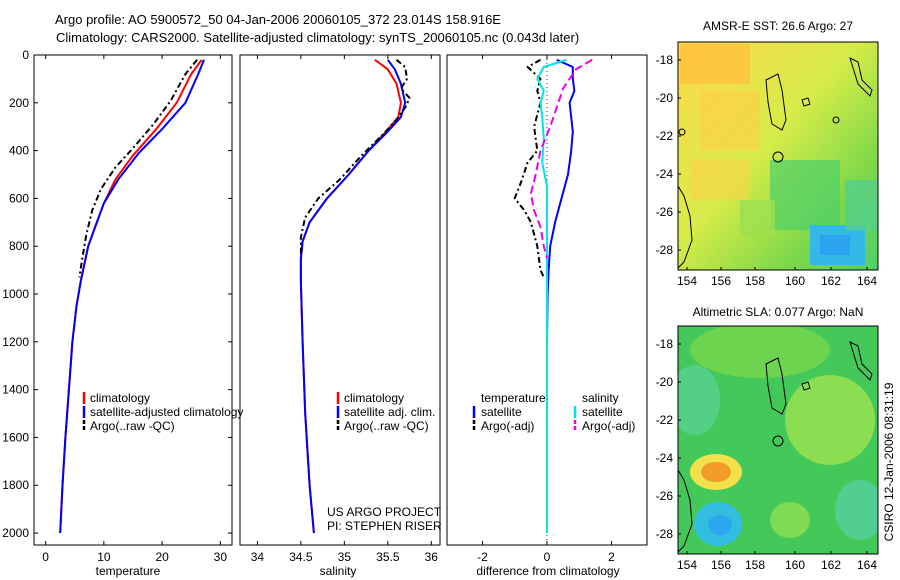 The image size is (900, 580). Describe the element at coordinates (128, 571) in the screenshot. I see `temperature-xlabel: temperature` at that location.